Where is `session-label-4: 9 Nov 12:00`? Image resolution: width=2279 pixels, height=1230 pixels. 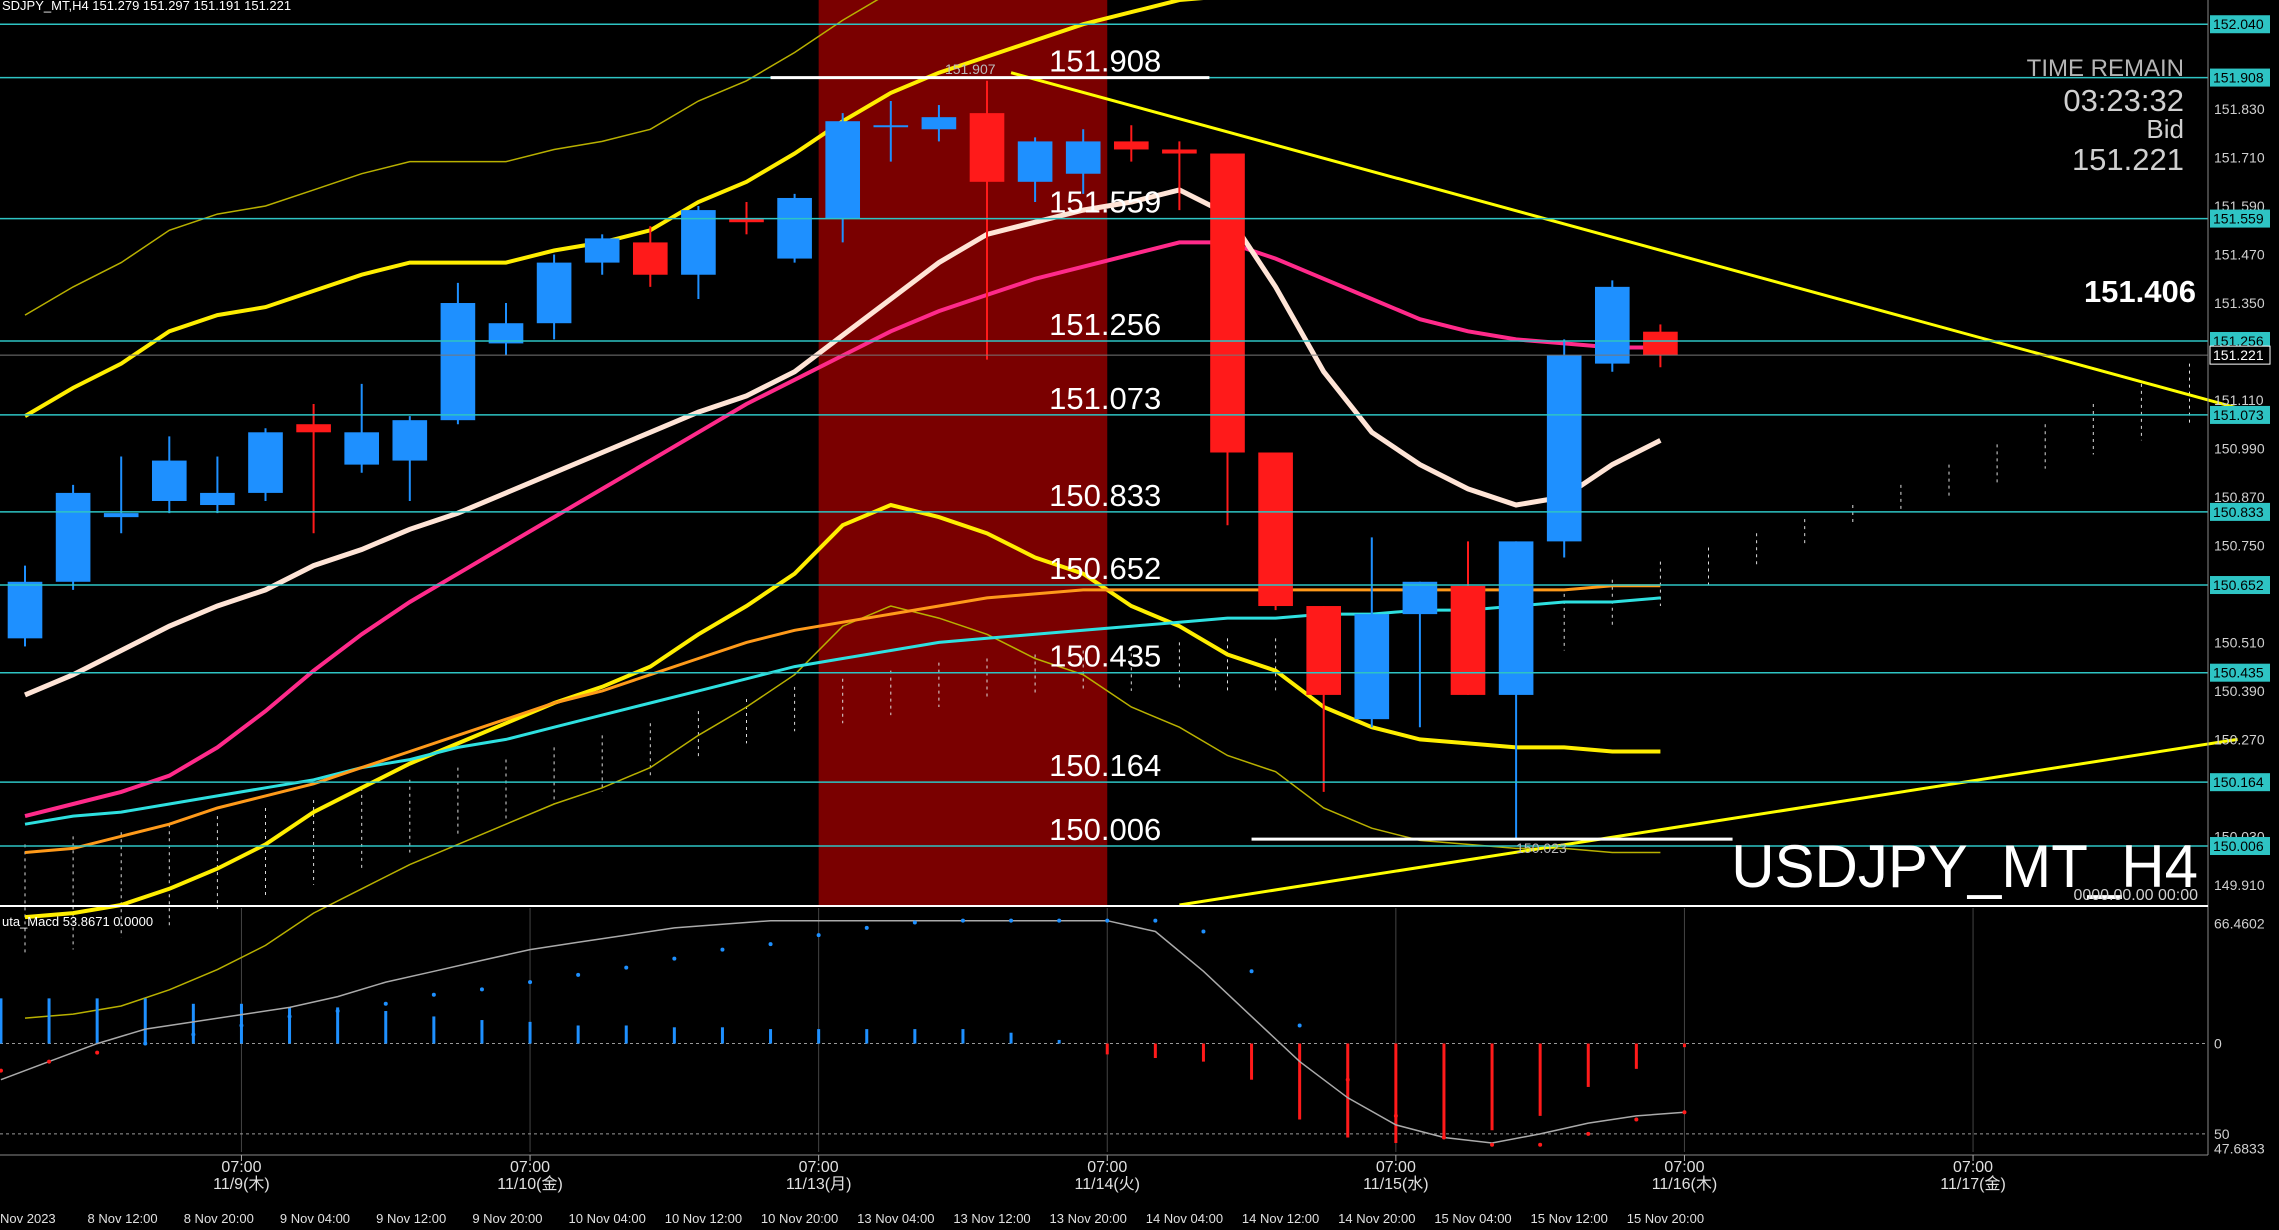
session-label-4: 9 Nov 12:00 is located at coordinates (411, 1218).